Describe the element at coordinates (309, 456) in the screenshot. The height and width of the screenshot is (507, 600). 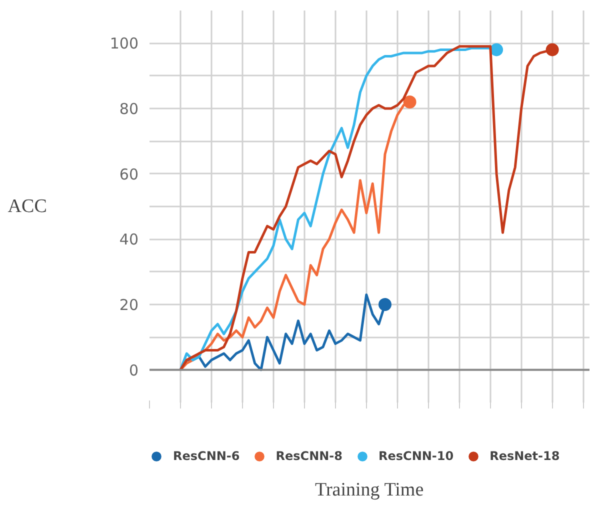
I see `legend-label: ResCNN-8` at that location.